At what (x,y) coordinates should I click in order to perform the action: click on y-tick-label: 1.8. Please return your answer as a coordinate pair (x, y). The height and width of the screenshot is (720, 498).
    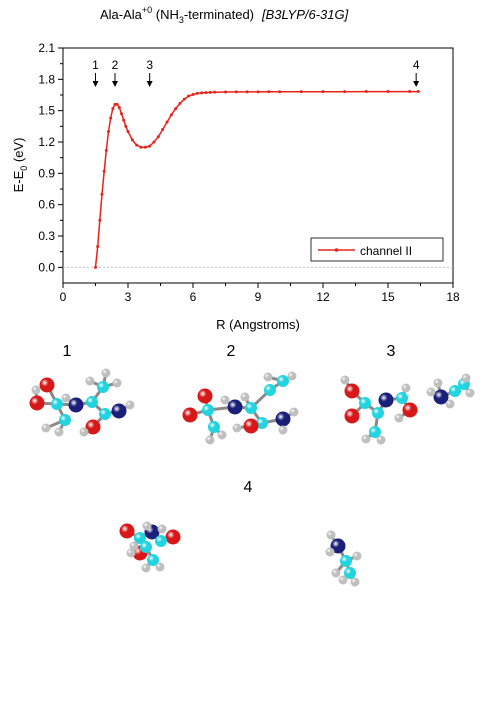
    Looking at the image, I should click on (46, 79).